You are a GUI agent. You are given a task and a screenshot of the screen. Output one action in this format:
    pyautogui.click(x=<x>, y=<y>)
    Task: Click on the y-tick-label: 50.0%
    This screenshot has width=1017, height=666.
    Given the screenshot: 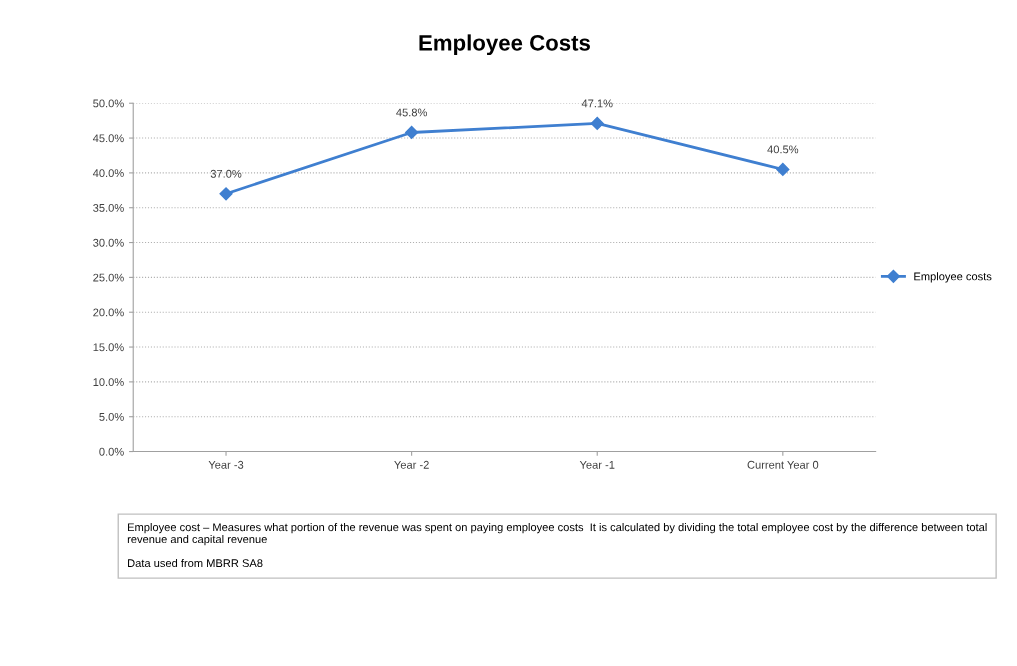 What is the action you would take?
    pyautogui.click(x=108, y=103)
    